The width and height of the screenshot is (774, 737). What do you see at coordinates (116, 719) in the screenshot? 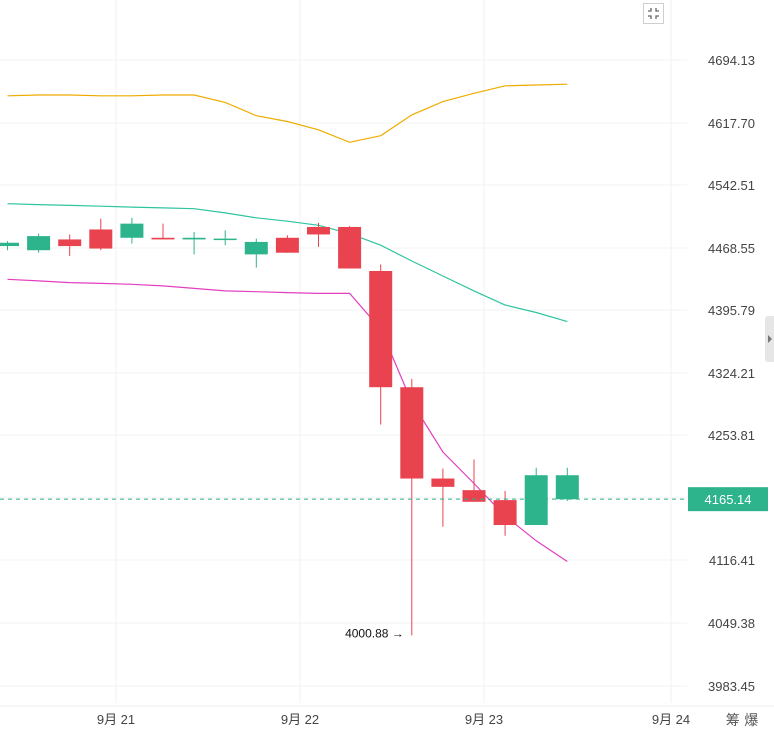
I see `x-tick-label: 9月 21` at bounding box center [116, 719].